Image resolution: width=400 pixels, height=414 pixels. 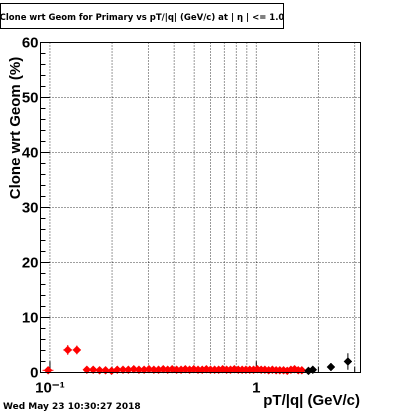 What do you see at coordinates (256, 388) in the screenshot?
I see `x-tick-label: 1` at bounding box center [256, 388].